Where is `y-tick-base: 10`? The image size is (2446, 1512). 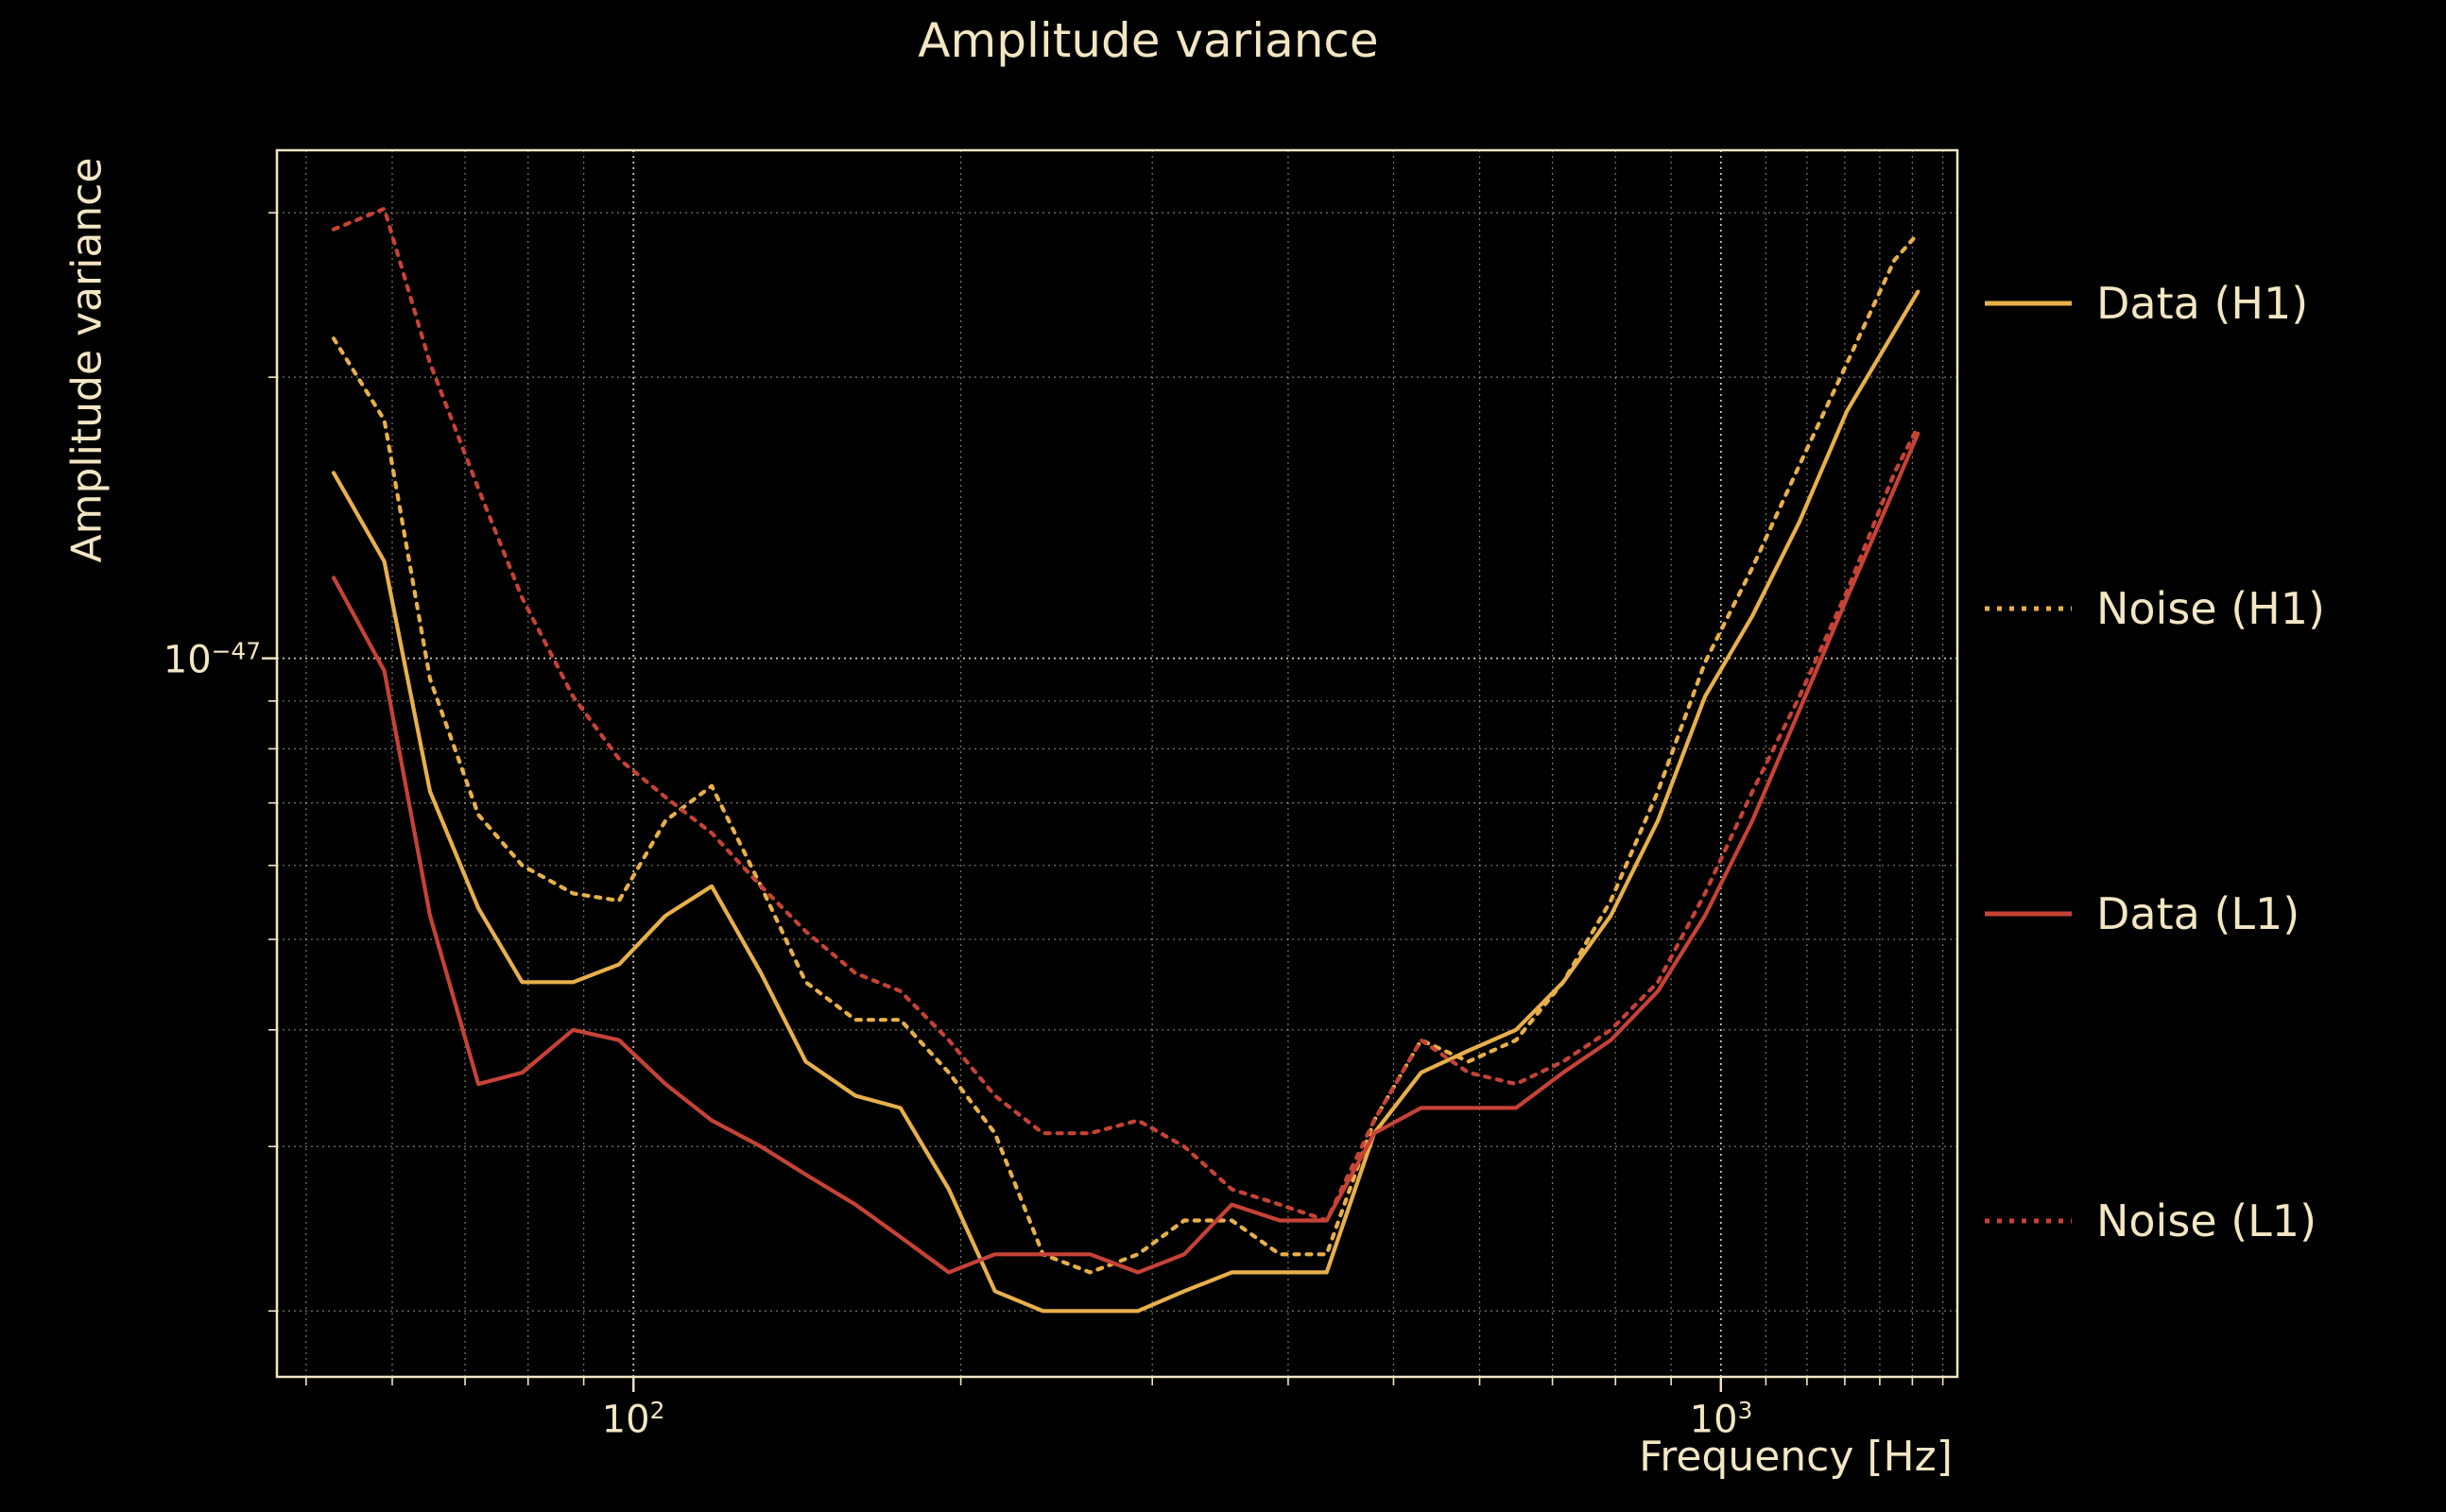
y-tick-base: 10 is located at coordinates (187, 660).